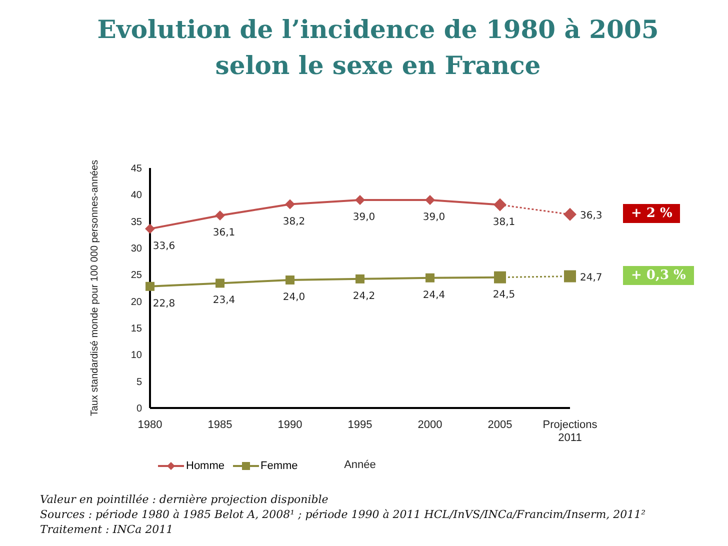  Describe the element at coordinates (220, 425) in the screenshot. I see `x-tick-label: 1985` at that location.